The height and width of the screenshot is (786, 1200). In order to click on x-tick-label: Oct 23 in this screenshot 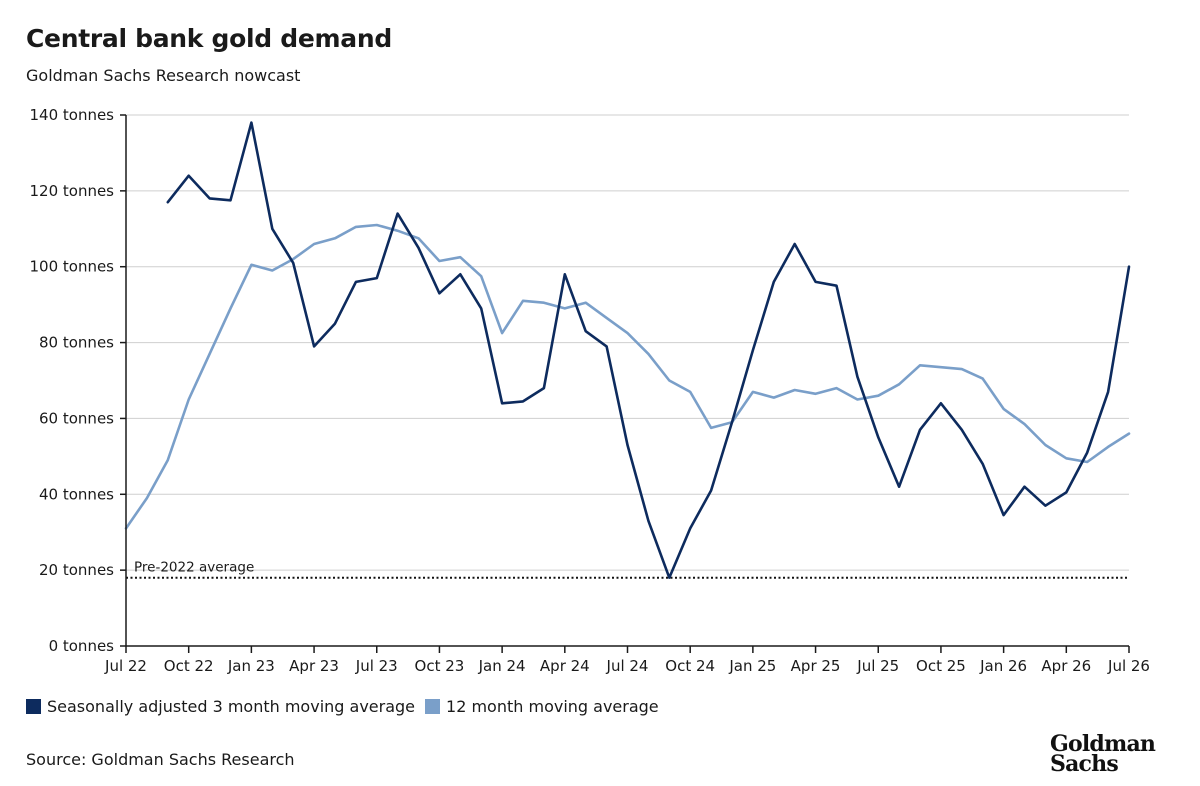, I will do `click(440, 666)`.